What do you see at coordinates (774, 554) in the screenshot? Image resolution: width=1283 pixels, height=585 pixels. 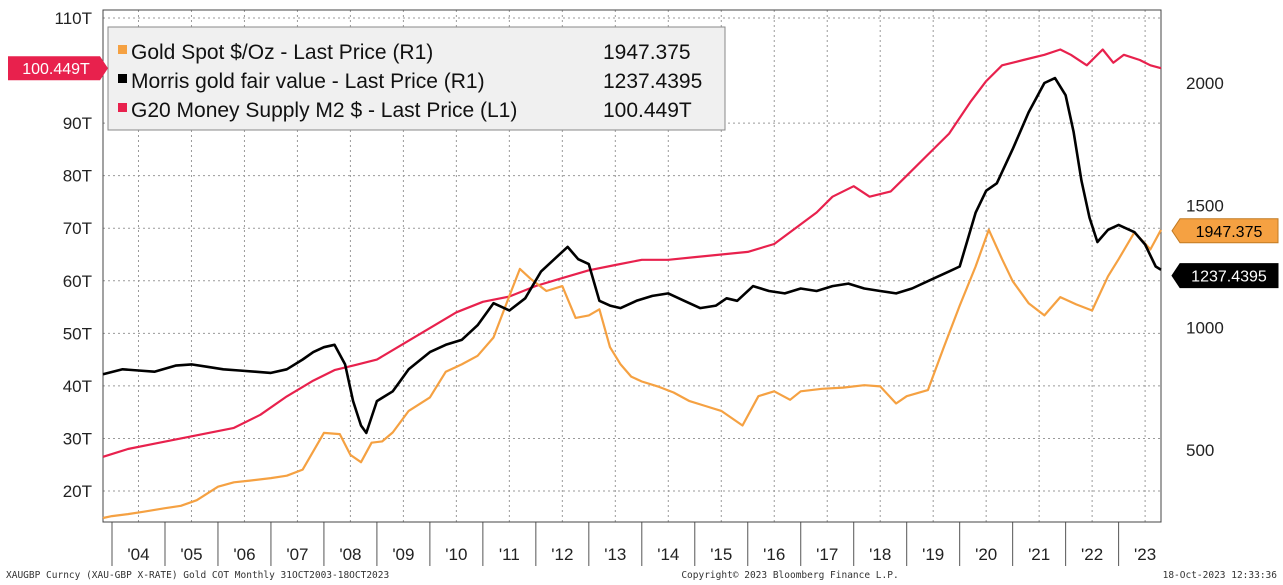 I see `x-tick-label: '16` at bounding box center [774, 554].